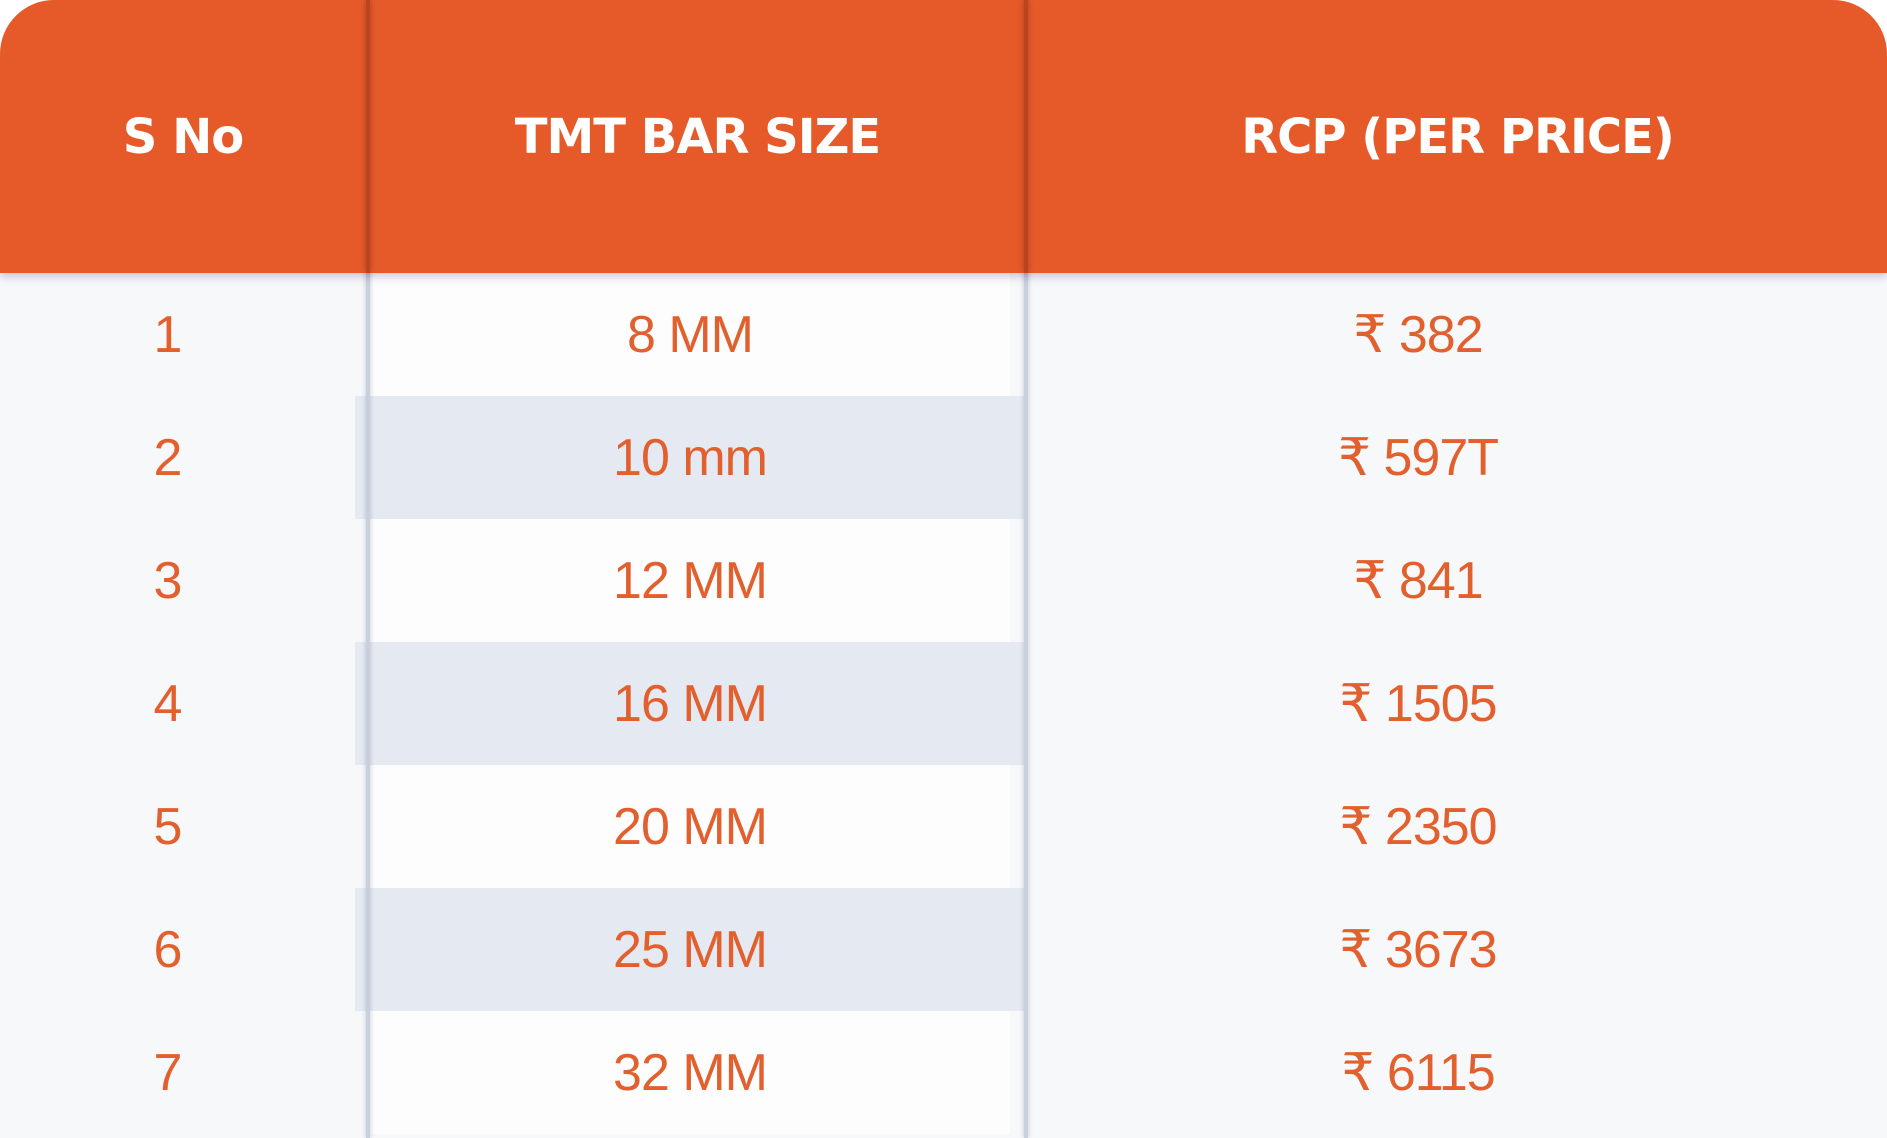 The height and width of the screenshot is (1138, 1887). What do you see at coordinates (168, 1072) in the screenshot?
I see `cell-sno: 7` at bounding box center [168, 1072].